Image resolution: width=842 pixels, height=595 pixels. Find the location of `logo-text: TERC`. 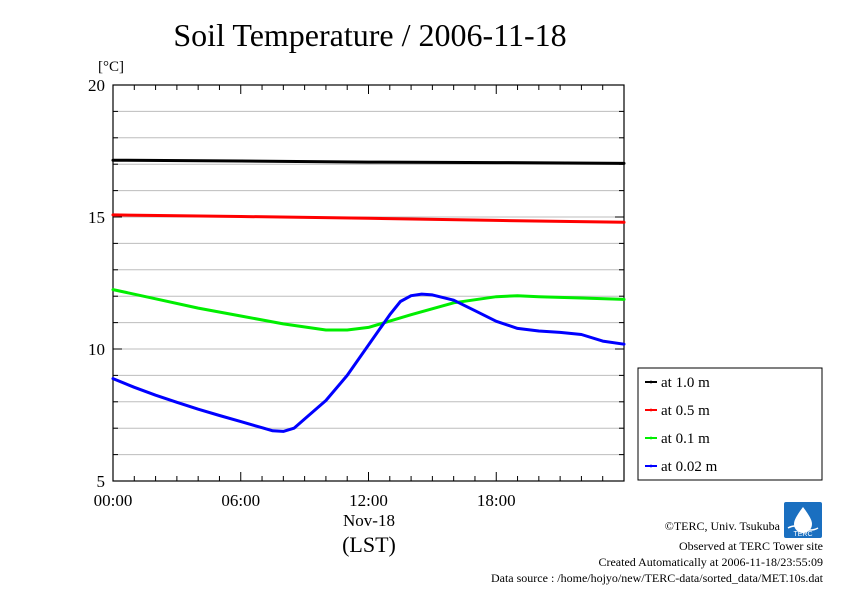

logo-text: TERC is located at coordinates (802, 534).